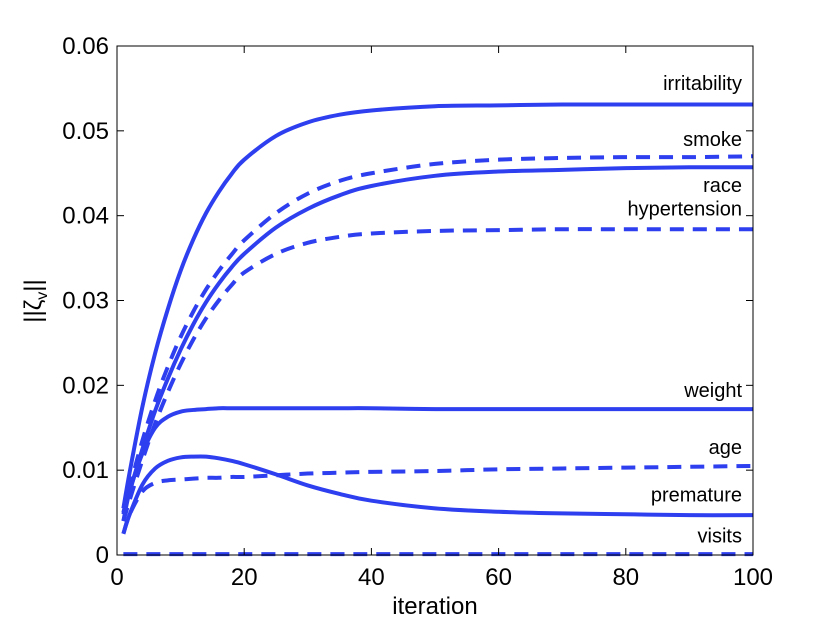  Describe the element at coordinates (371, 577) in the screenshot. I see `x-tick-label: 40` at that location.